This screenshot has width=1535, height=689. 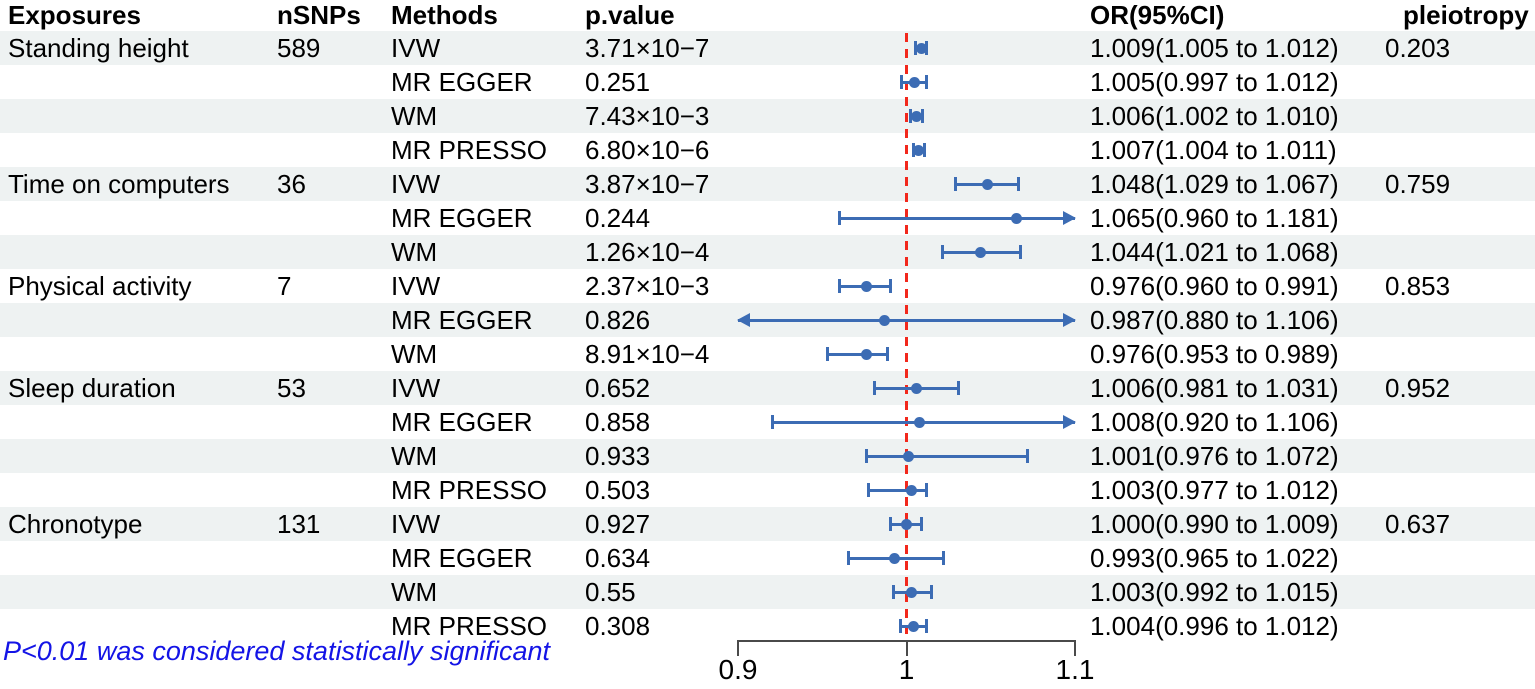 What do you see at coordinates (74, 15) in the screenshot?
I see `col-header-exposures: Exposures` at bounding box center [74, 15].